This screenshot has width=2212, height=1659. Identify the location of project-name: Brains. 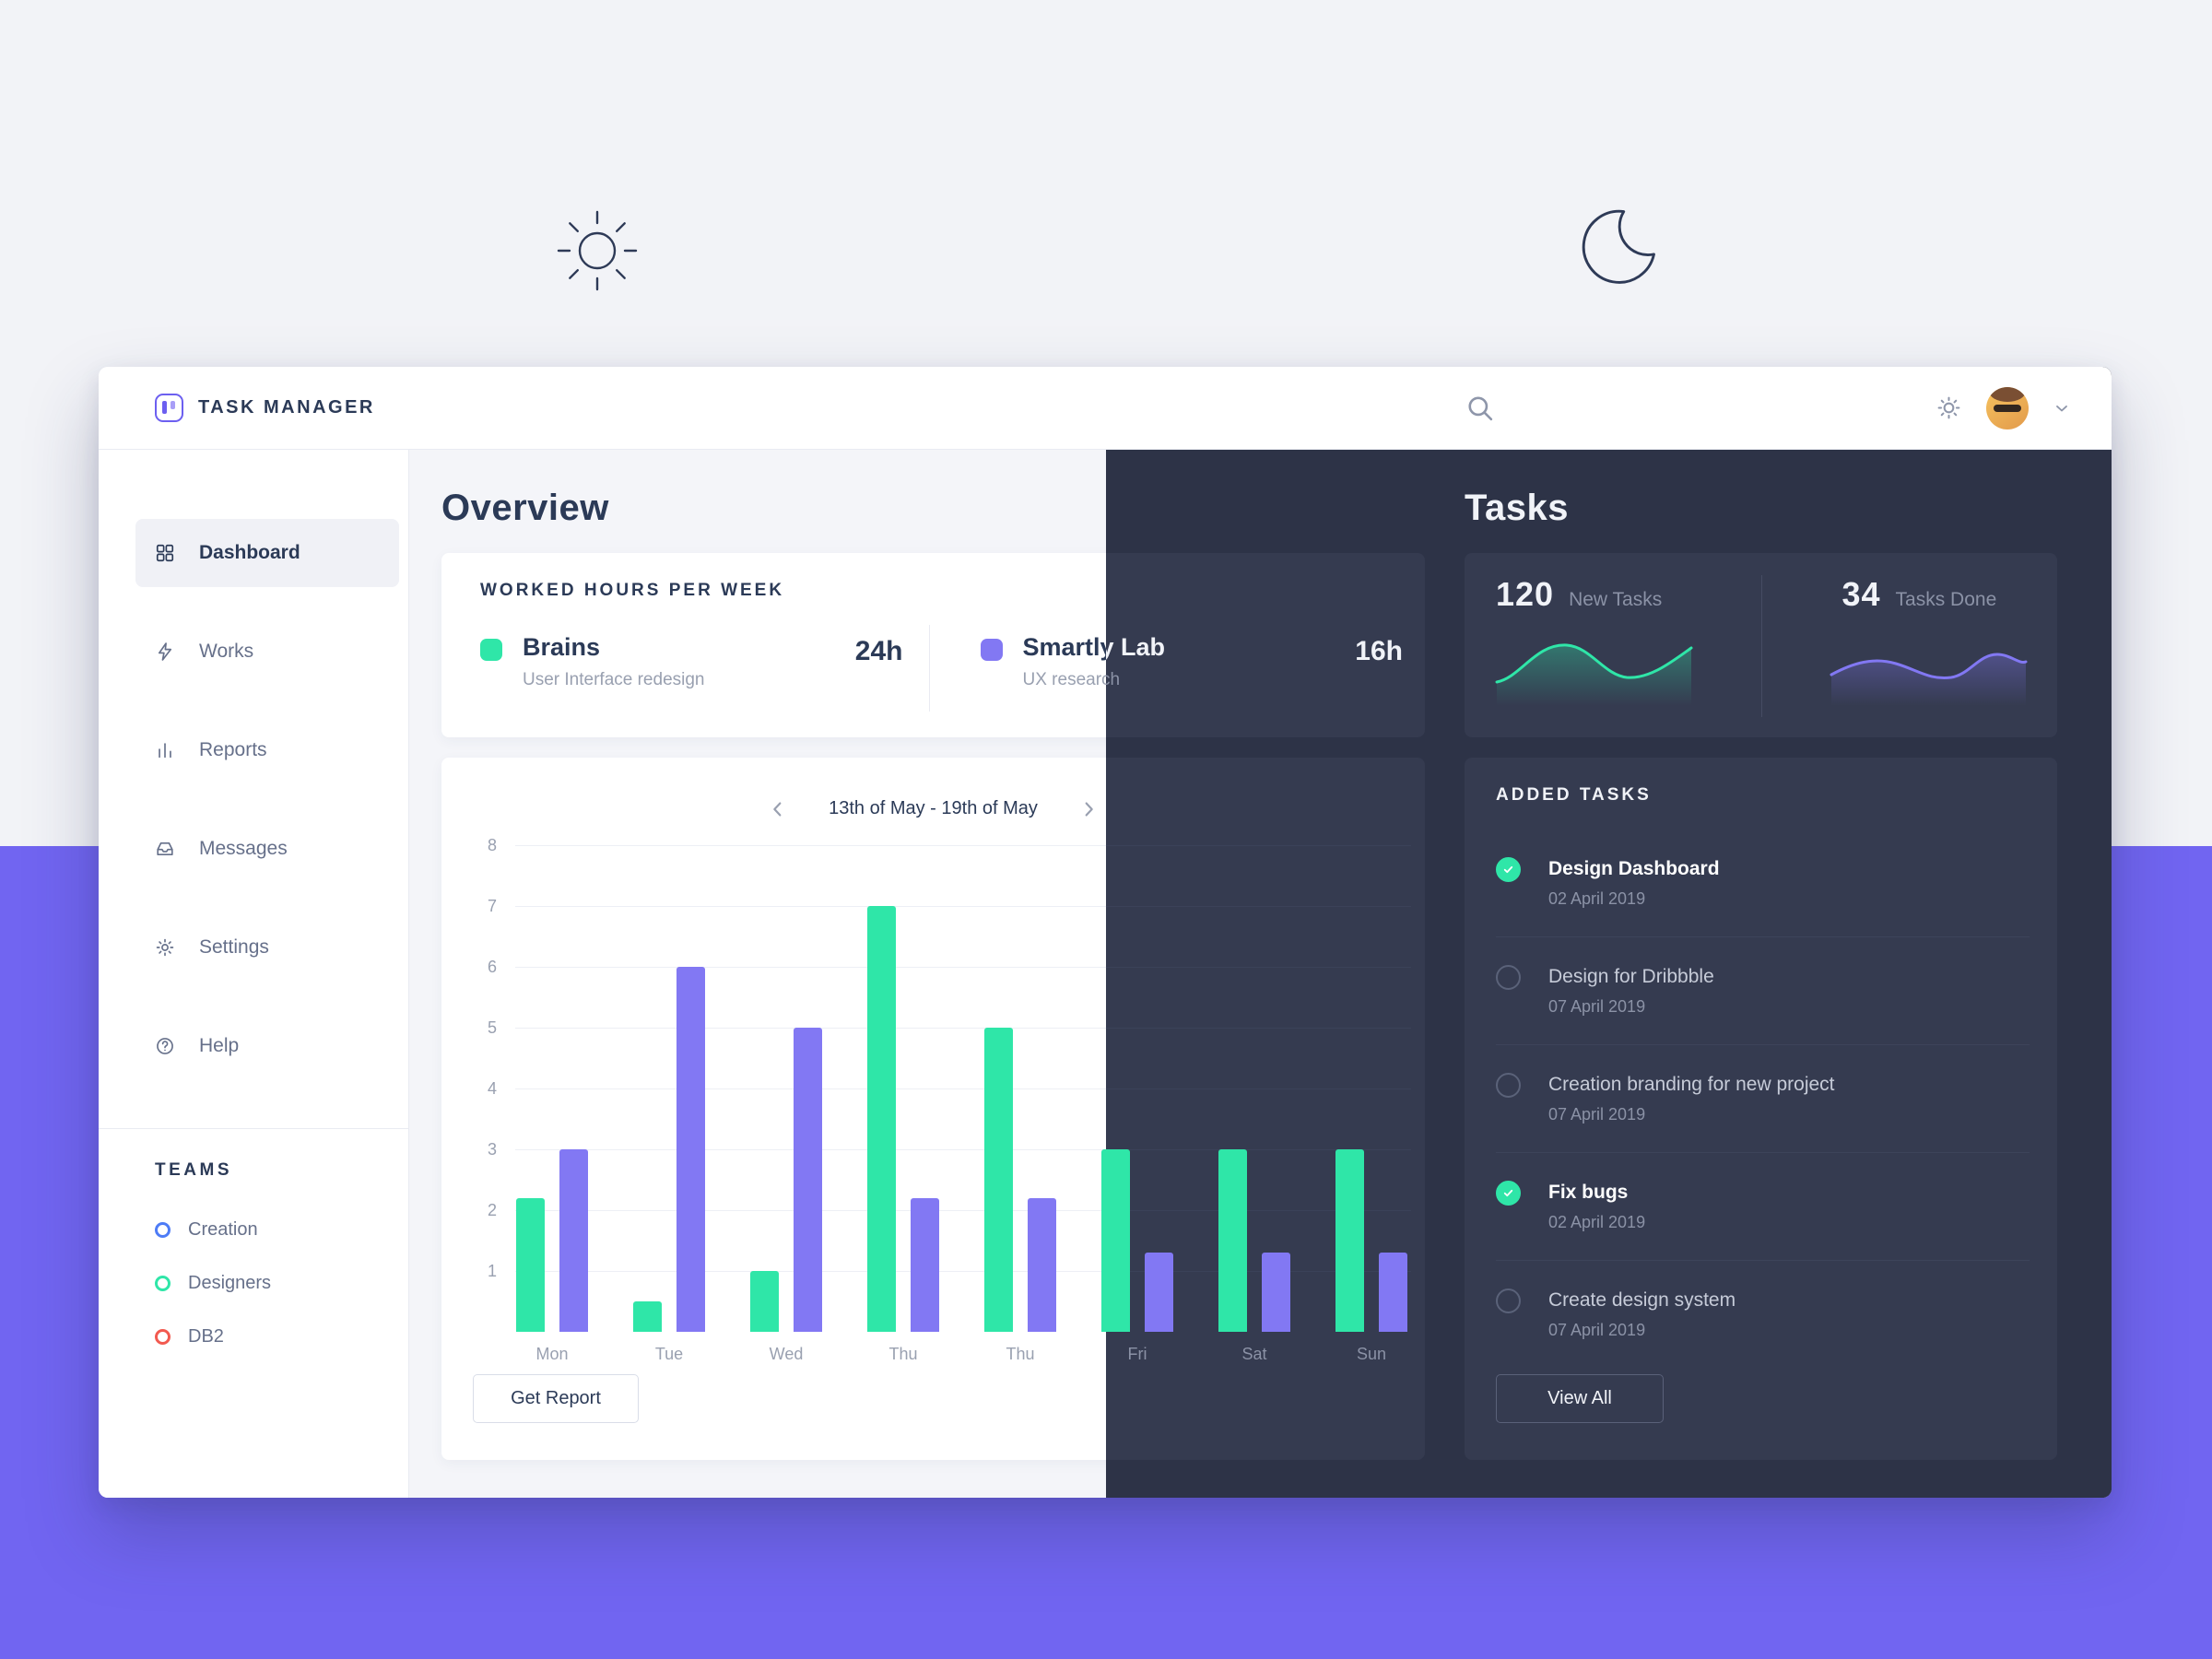
(562, 647).